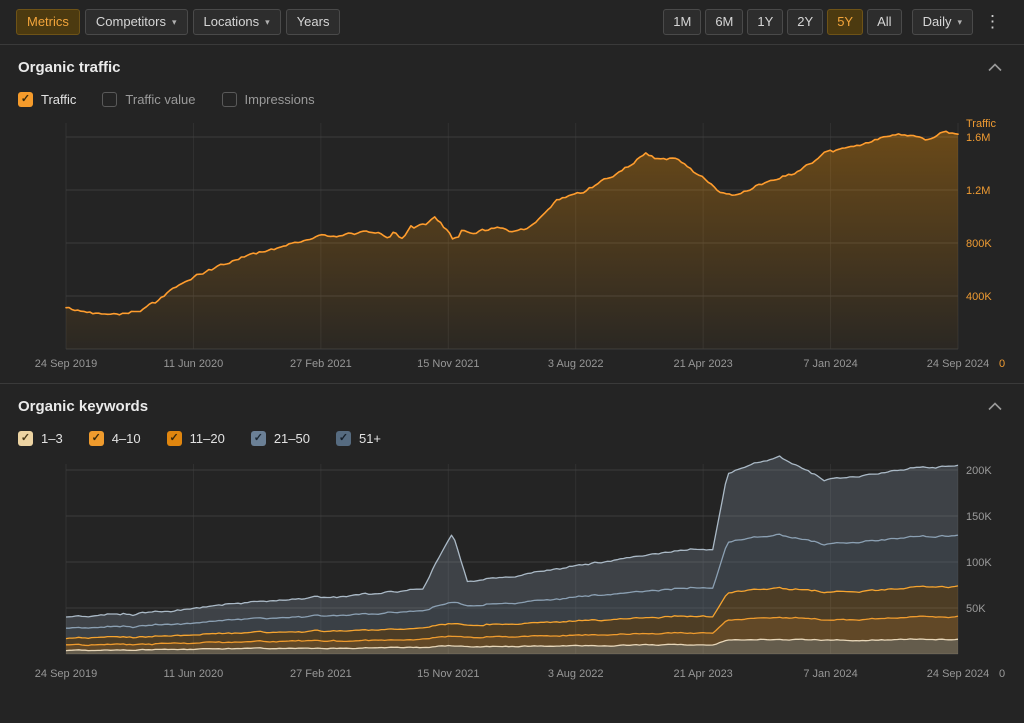 This screenshot has width=1024, height=723. What do you see at coordinates (979, 297) in the screenshot?
I see `svg-text: 400K` at bounding box center [979, 297].